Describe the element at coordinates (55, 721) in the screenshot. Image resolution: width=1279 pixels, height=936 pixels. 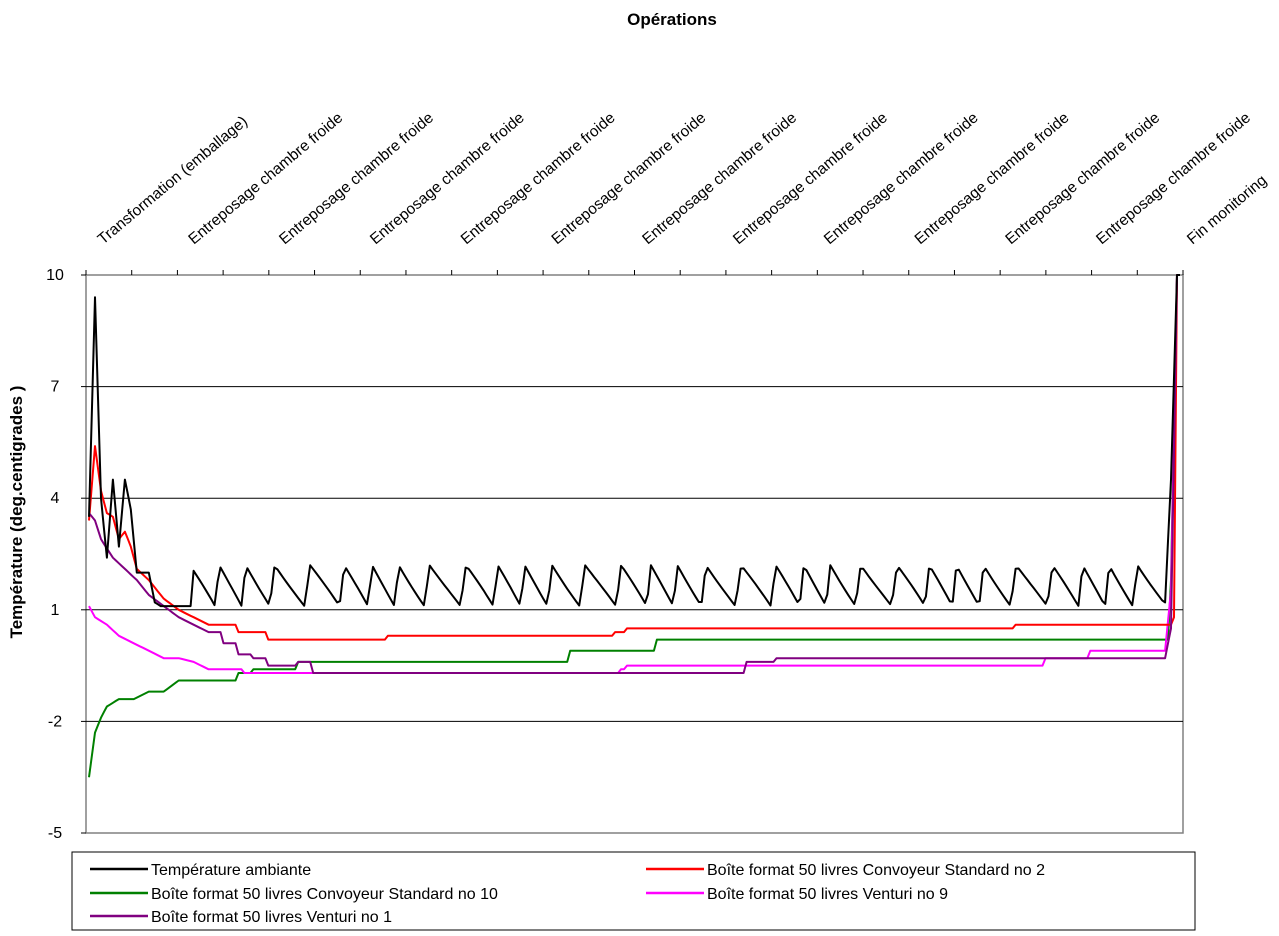
I see `y-tick-label: -2` at that location.